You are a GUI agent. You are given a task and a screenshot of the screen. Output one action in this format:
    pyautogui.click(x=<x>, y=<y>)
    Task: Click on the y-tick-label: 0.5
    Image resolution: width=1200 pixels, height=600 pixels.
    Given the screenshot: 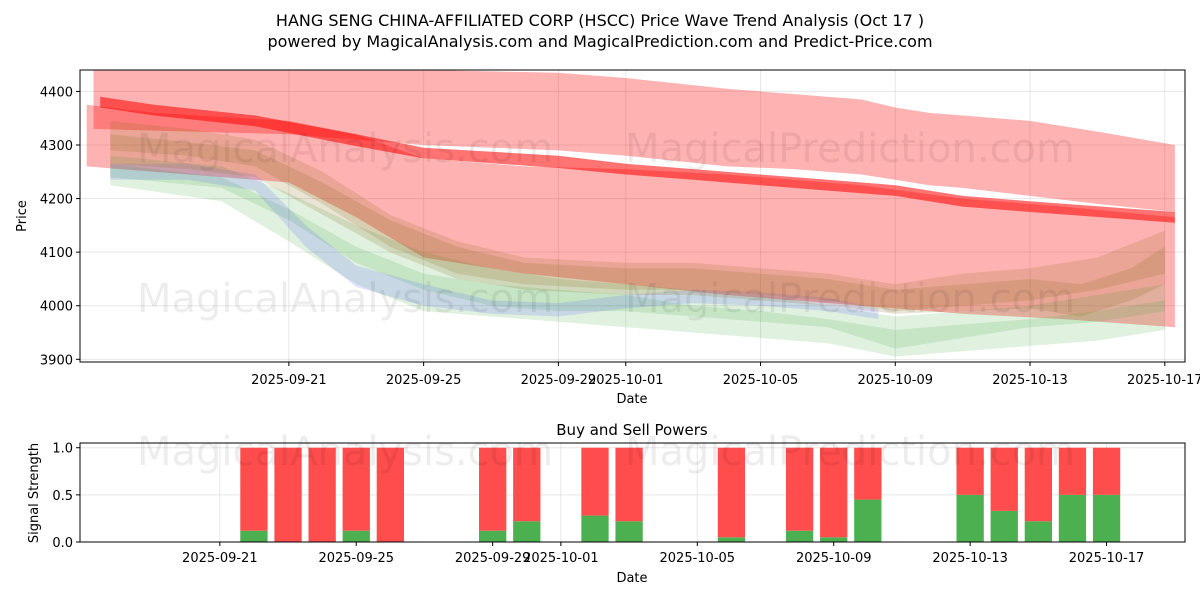 What is the action you would take?
    pyautogui.click(x=62, y=496)
    